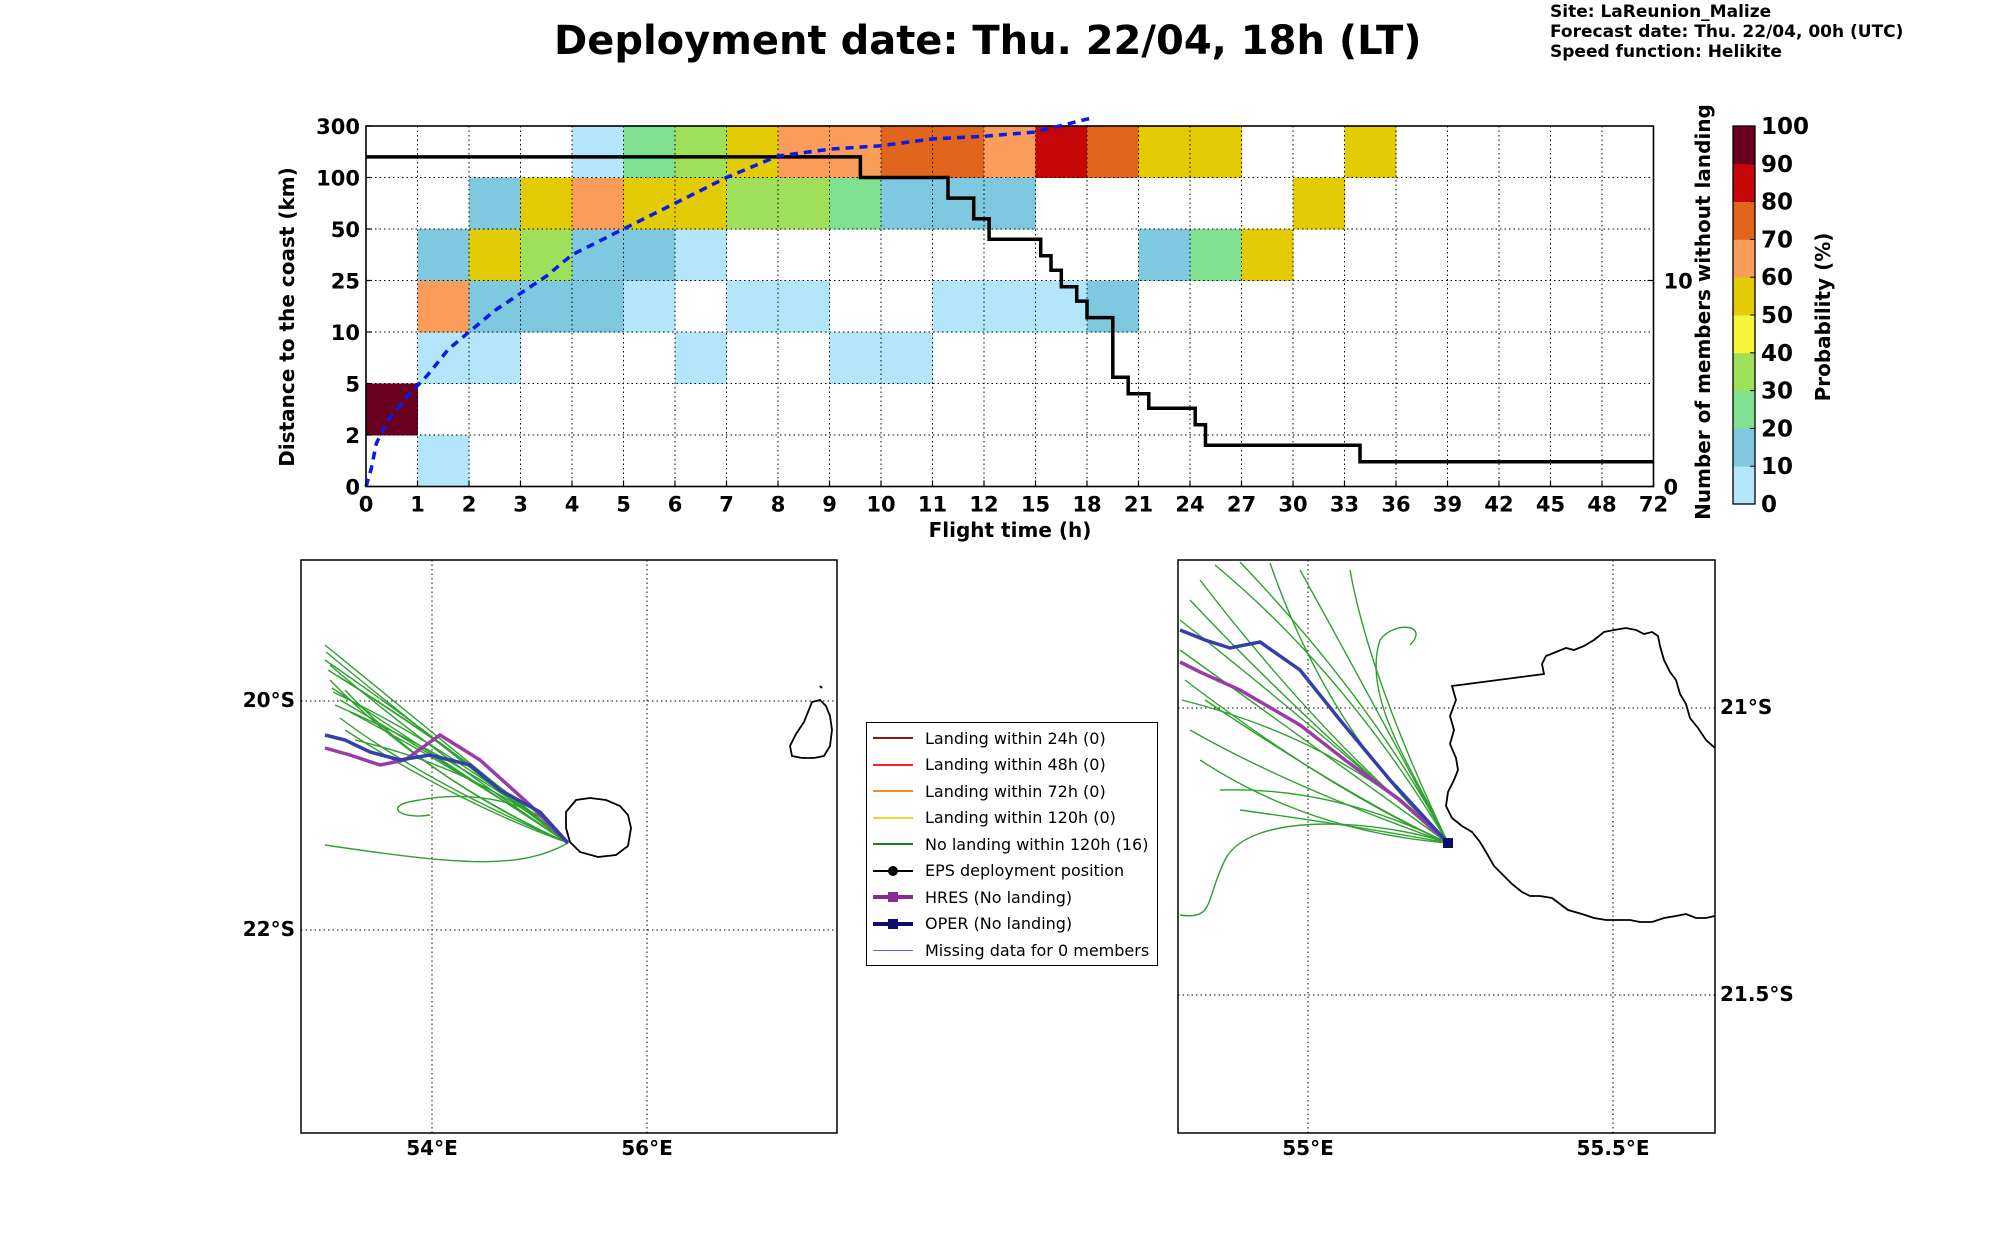 This screenshot has height=1250, width=2000. Describe the element at coordinates (1292, 505) in the screenshot. I see `x-tick-label: 30` at that location.